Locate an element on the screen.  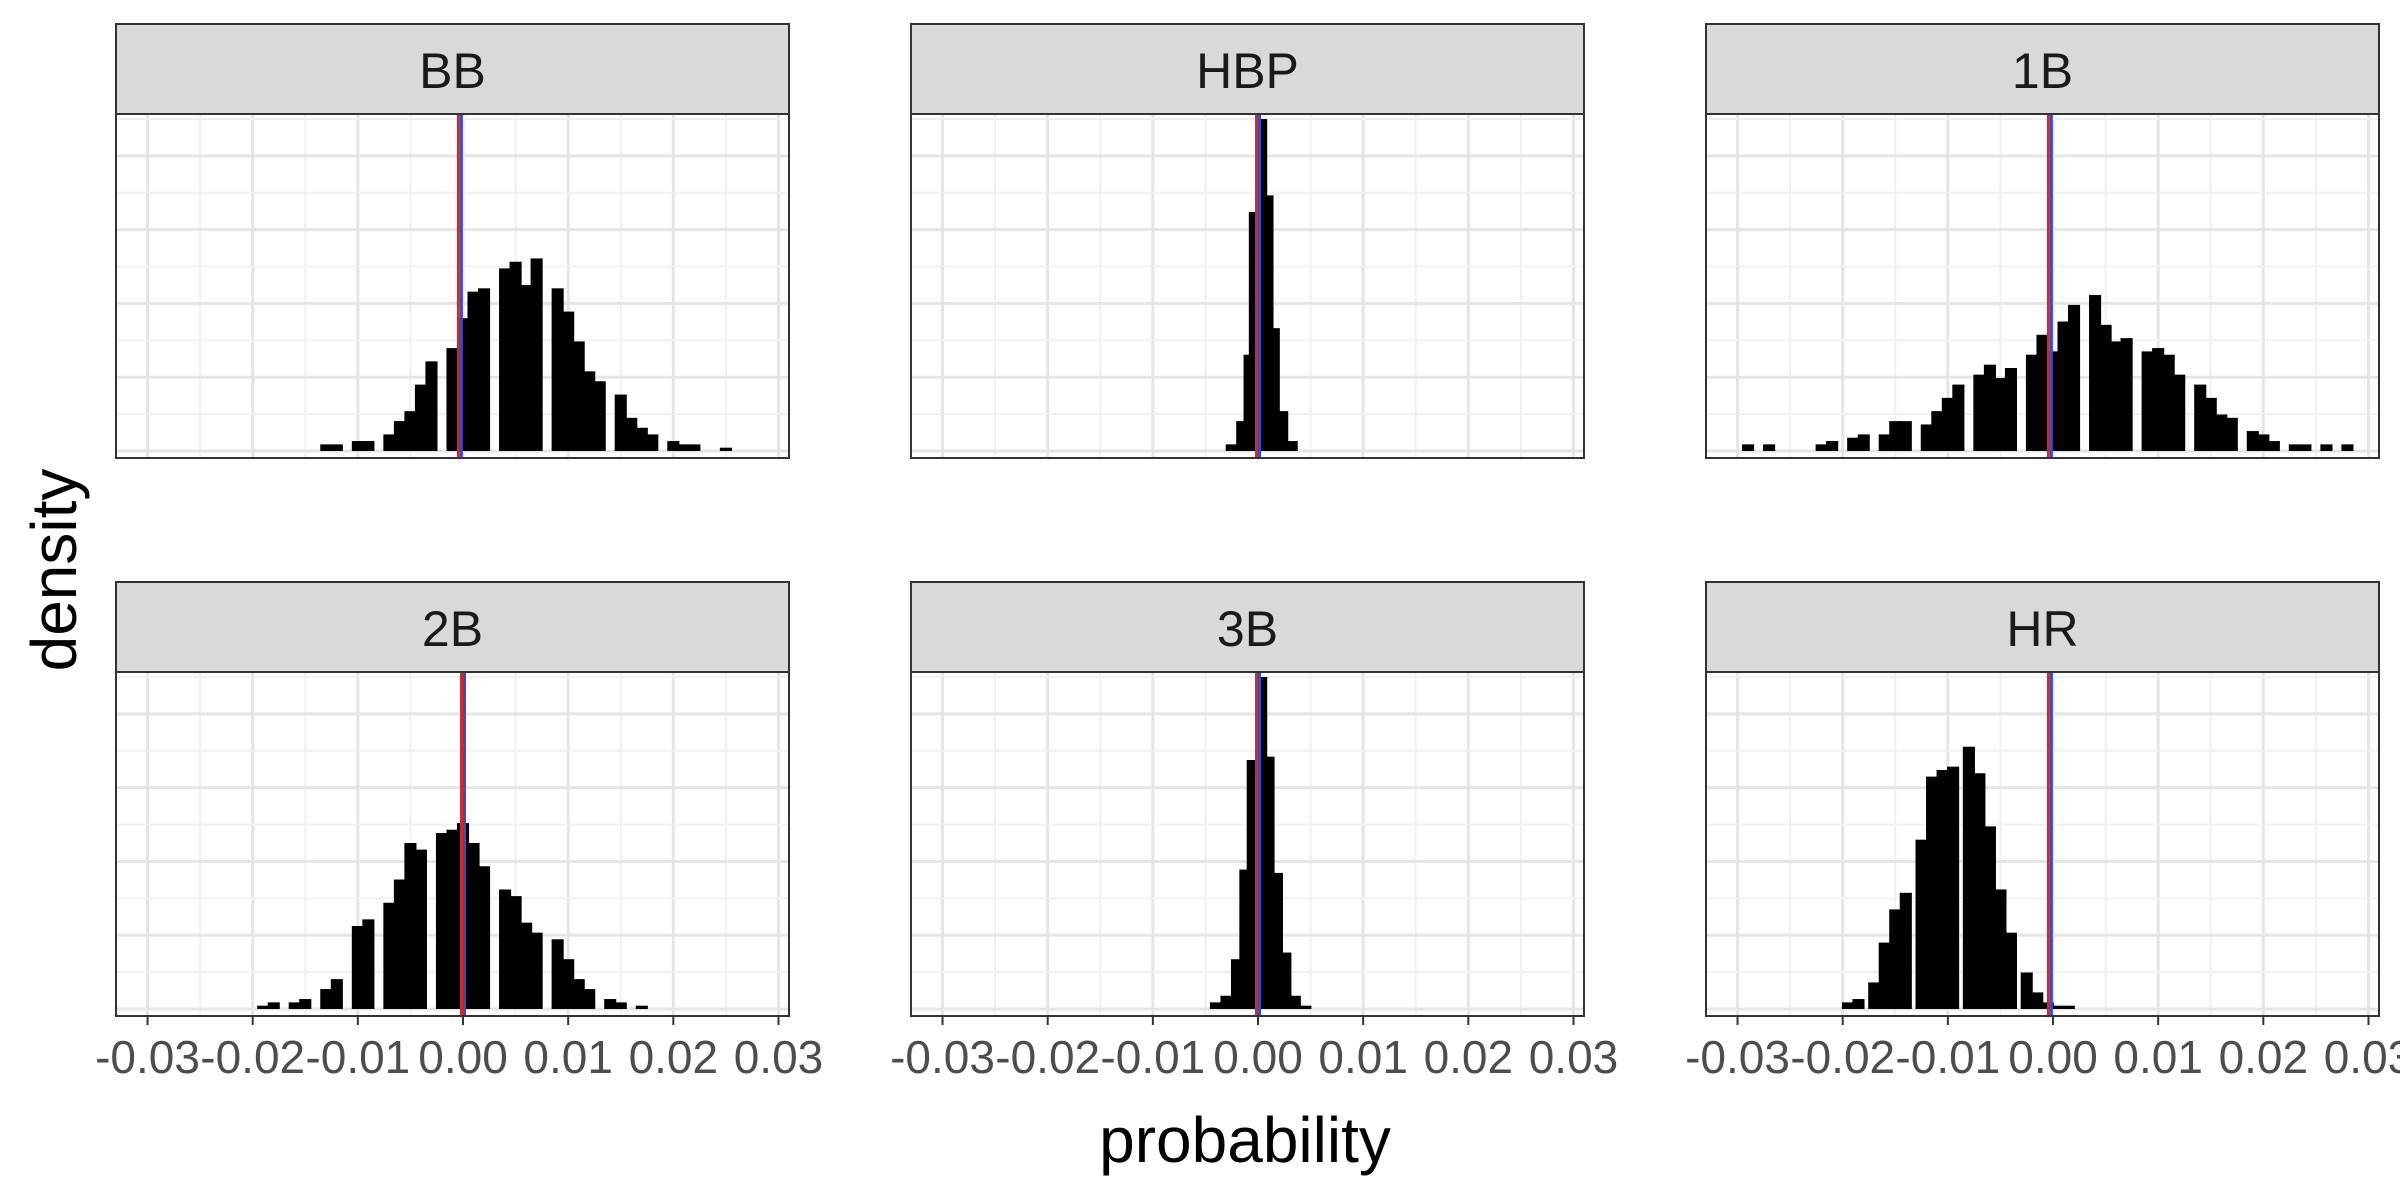
facet-panel: BB is located at coordinates (452, 241).